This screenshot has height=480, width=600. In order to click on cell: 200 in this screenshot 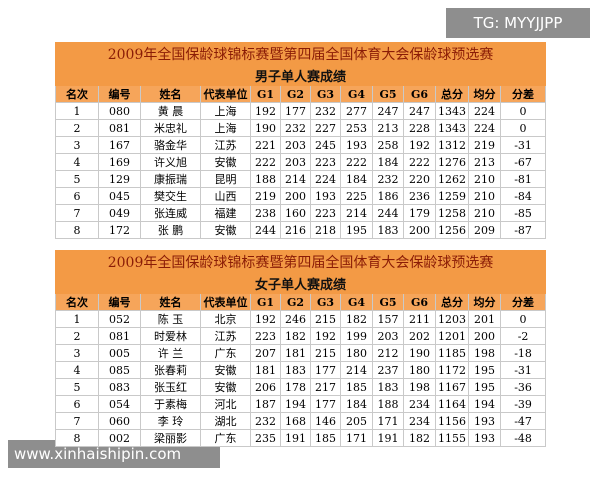, I will do `click(484, 336)`.